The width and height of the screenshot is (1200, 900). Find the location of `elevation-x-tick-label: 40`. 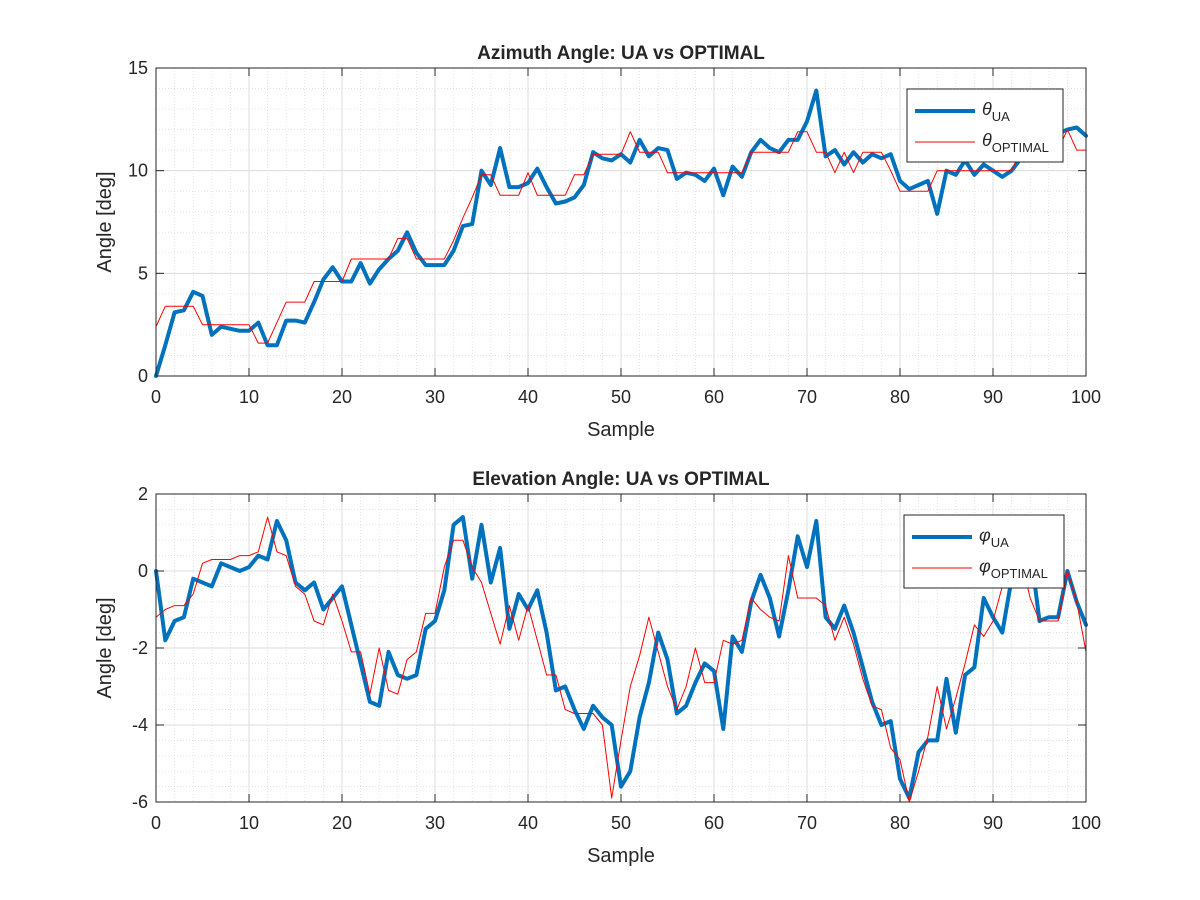

elevation-x-tick-label: 40 is located at coordinates (528, 823).